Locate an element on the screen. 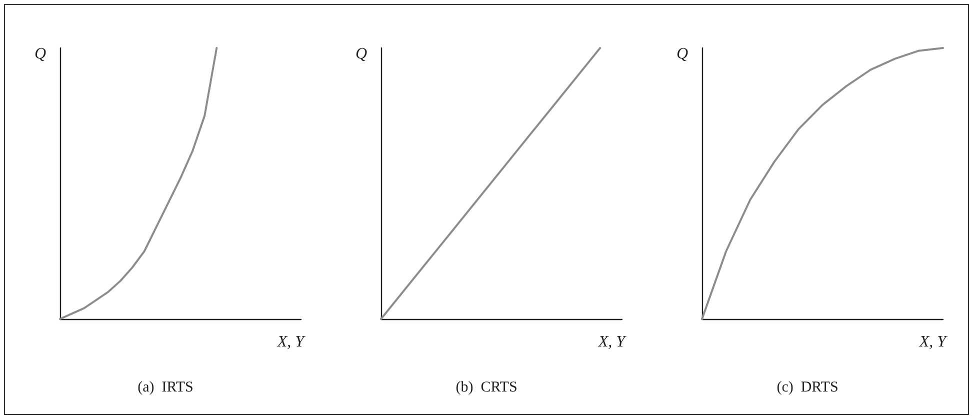  text: (a) IRTS is located at coordinates (166, 388).